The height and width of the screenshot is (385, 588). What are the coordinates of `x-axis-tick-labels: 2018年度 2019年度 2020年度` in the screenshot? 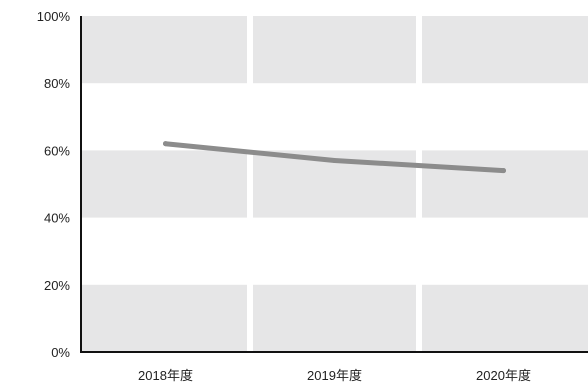 It's located at (334, 375).